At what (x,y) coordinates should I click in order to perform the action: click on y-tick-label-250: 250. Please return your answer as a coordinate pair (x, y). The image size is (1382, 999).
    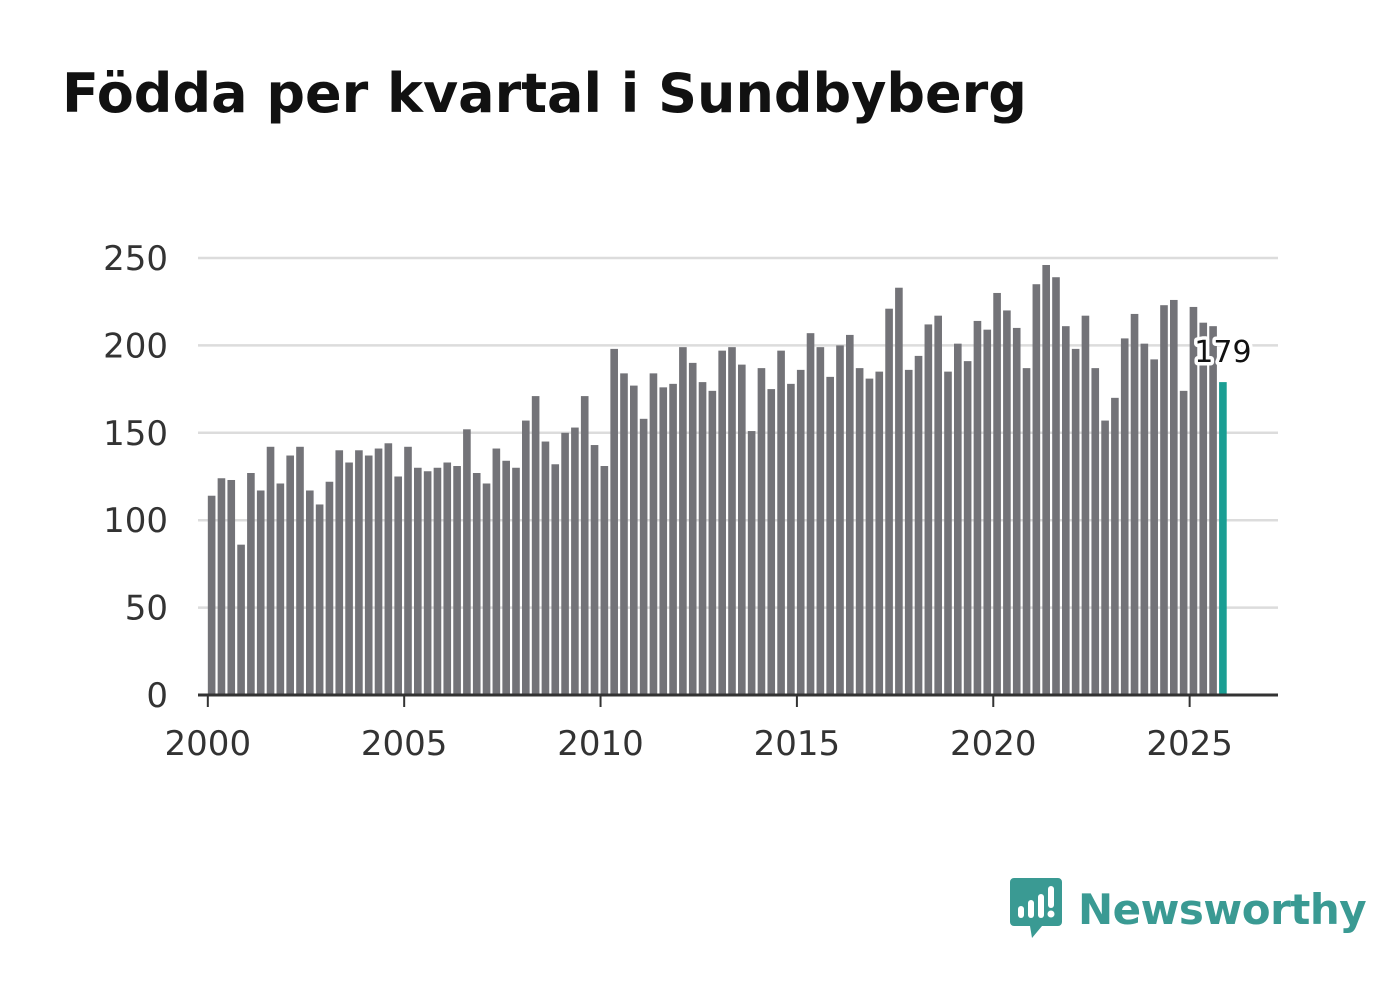
    Looking at the image, I should click on (135, 259).